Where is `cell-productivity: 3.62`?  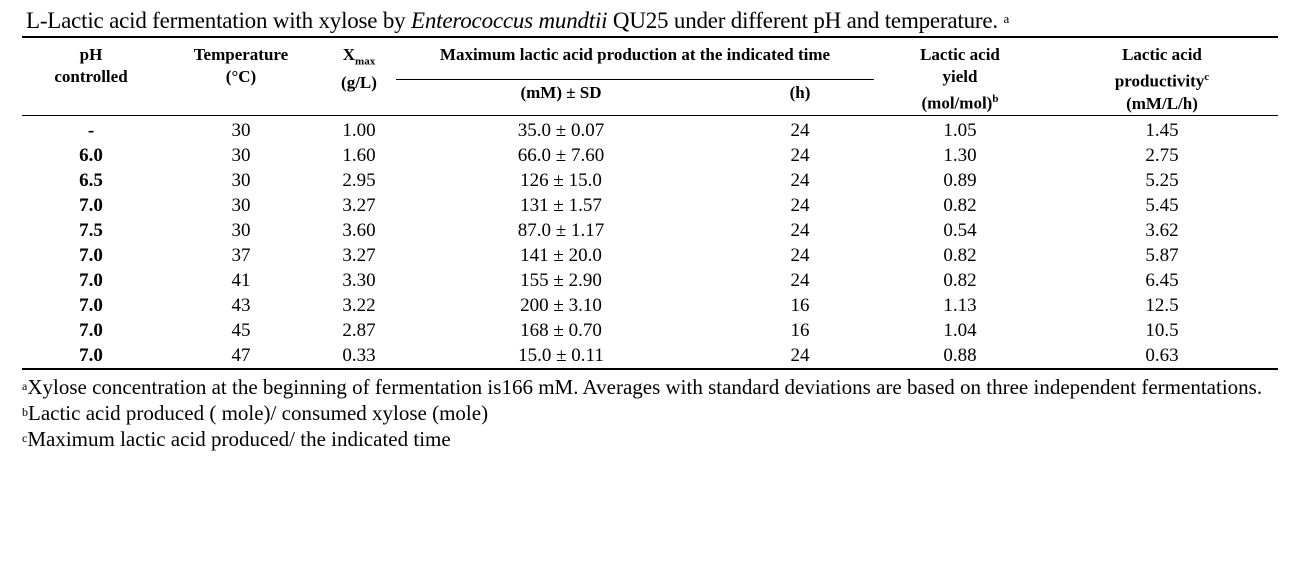 cell-productivity: 3.62 is located at coordinates (1162, 230).